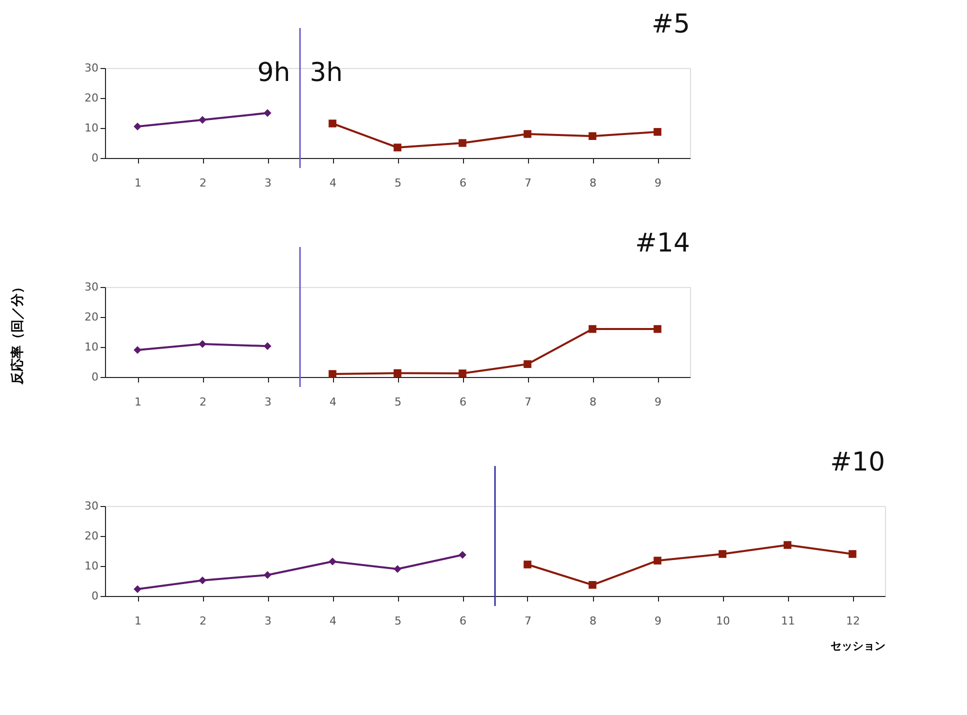  What do you see at coordinates (853, 621) in the screenshot?
I see `x-tick-label: 12` at bounding box center [853, 621].